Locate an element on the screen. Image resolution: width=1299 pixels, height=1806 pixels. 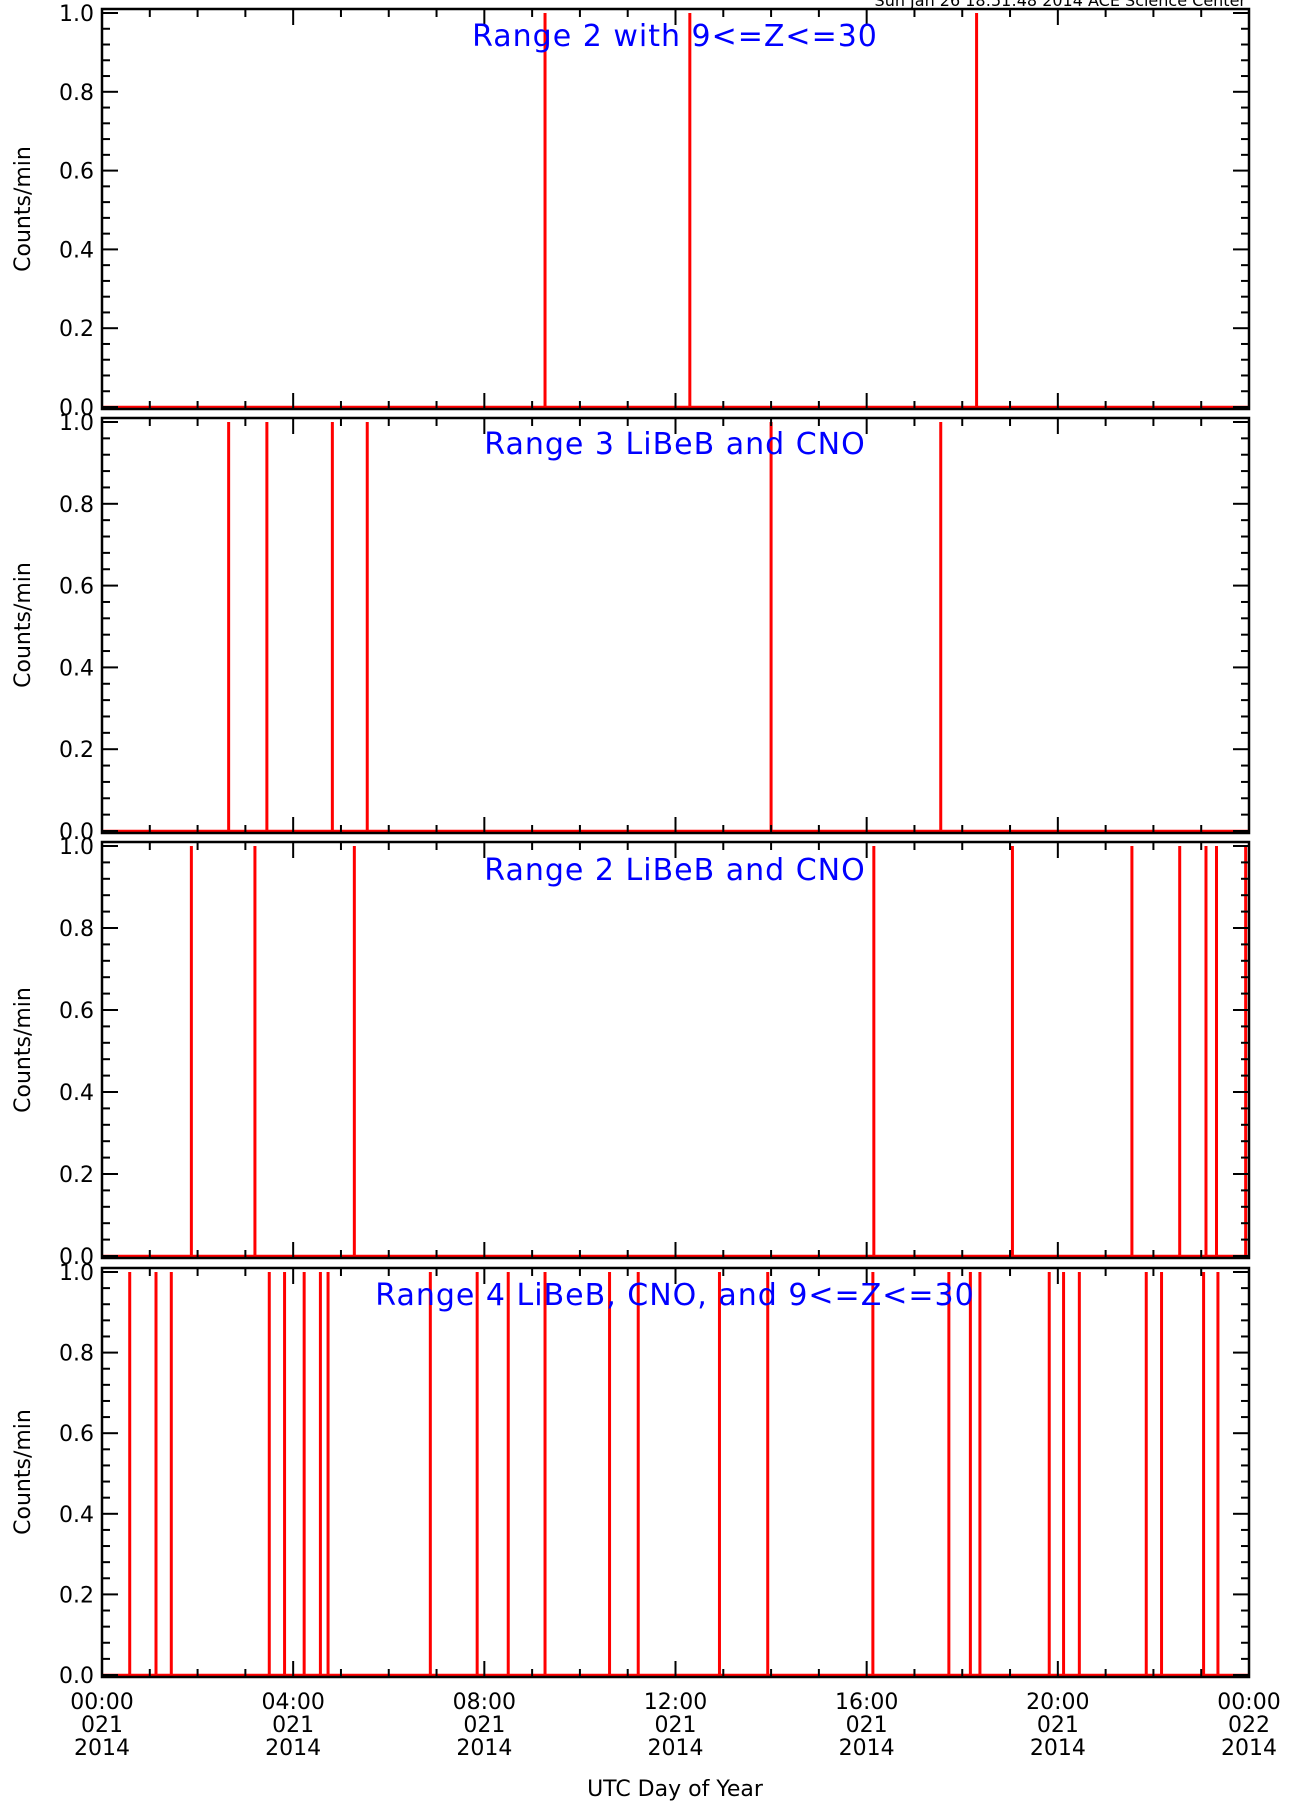
panel-1-ytick-label: 0.8 is located at coordinates (76, 93).